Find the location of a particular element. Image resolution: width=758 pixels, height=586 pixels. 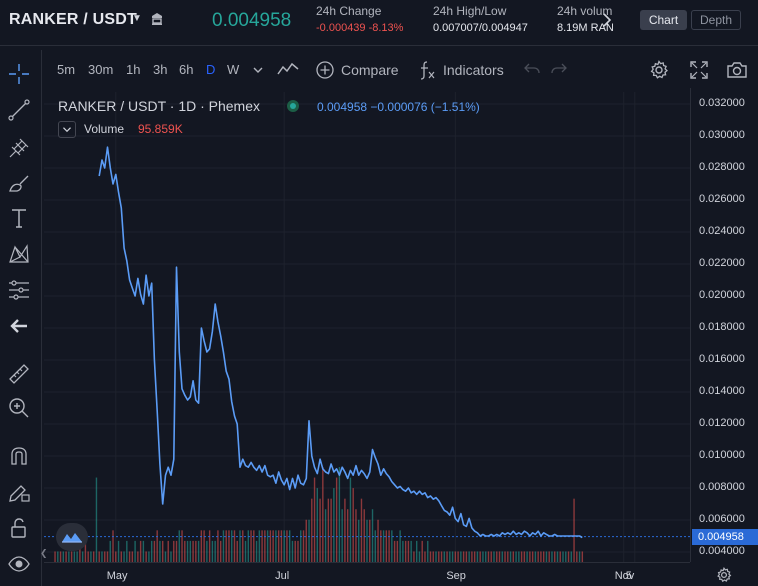

market-status-dot is located at coordinates (293, 106).